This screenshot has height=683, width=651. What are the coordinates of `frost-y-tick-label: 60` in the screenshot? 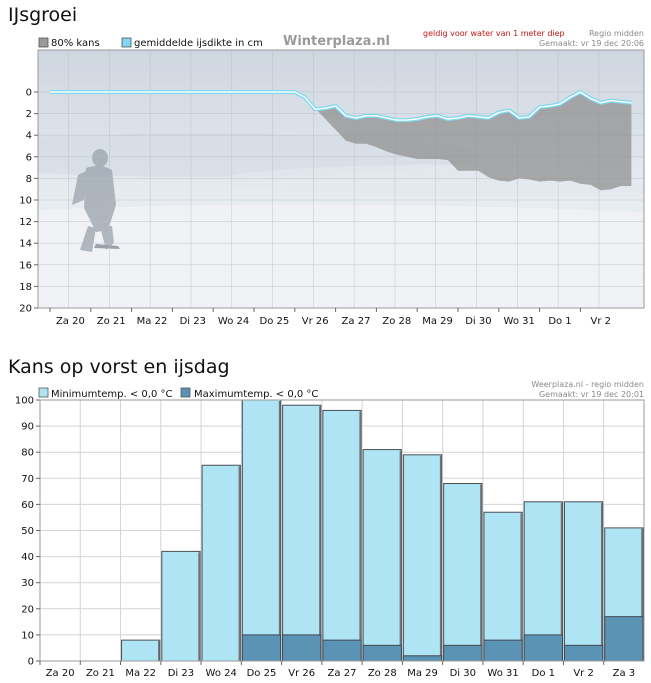 It's located at (27, 505).